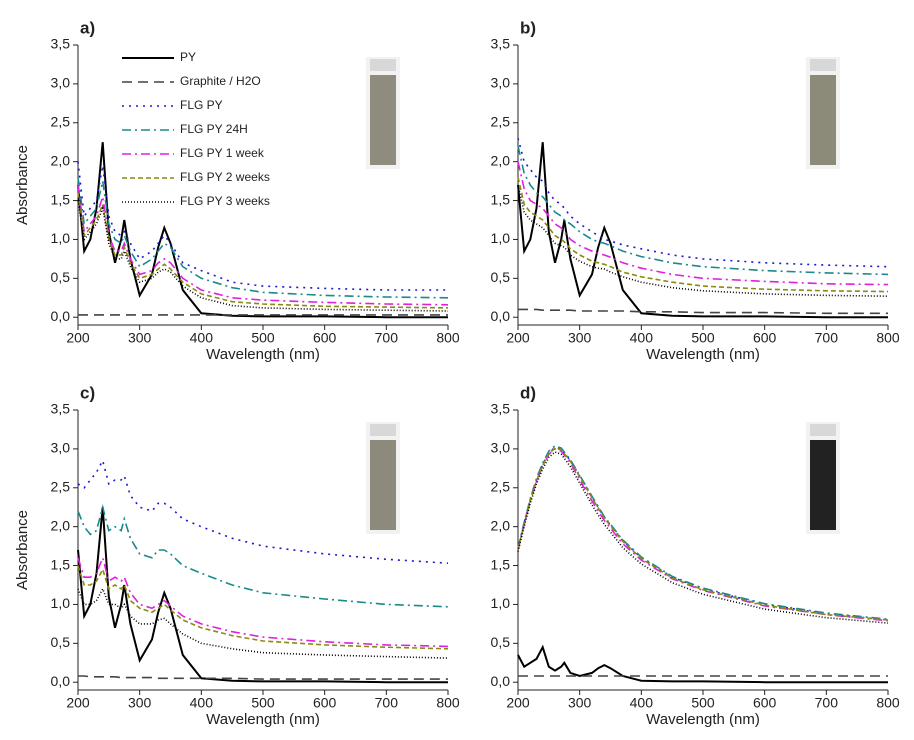  Describe the element at coordinates (214, 129) in the screenshot. I see `legend-label: FLG PY 24H` at that location.